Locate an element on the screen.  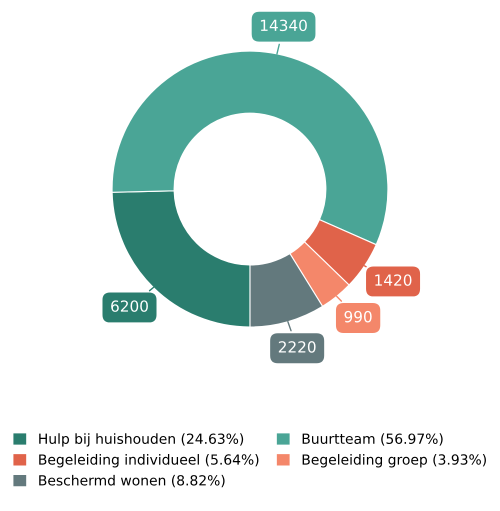
data-label: 1420 is located at coordinates (393, 280).